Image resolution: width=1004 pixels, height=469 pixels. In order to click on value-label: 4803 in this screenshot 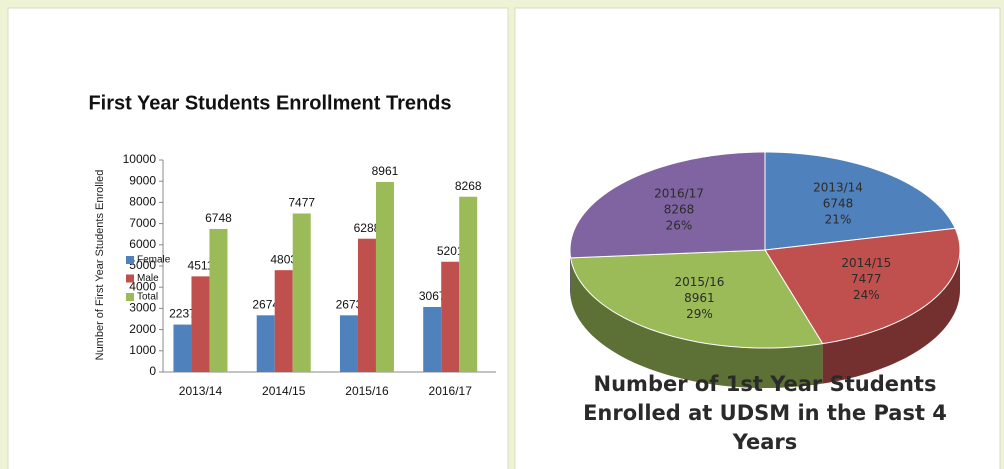, I will do `click(283, 259)`.